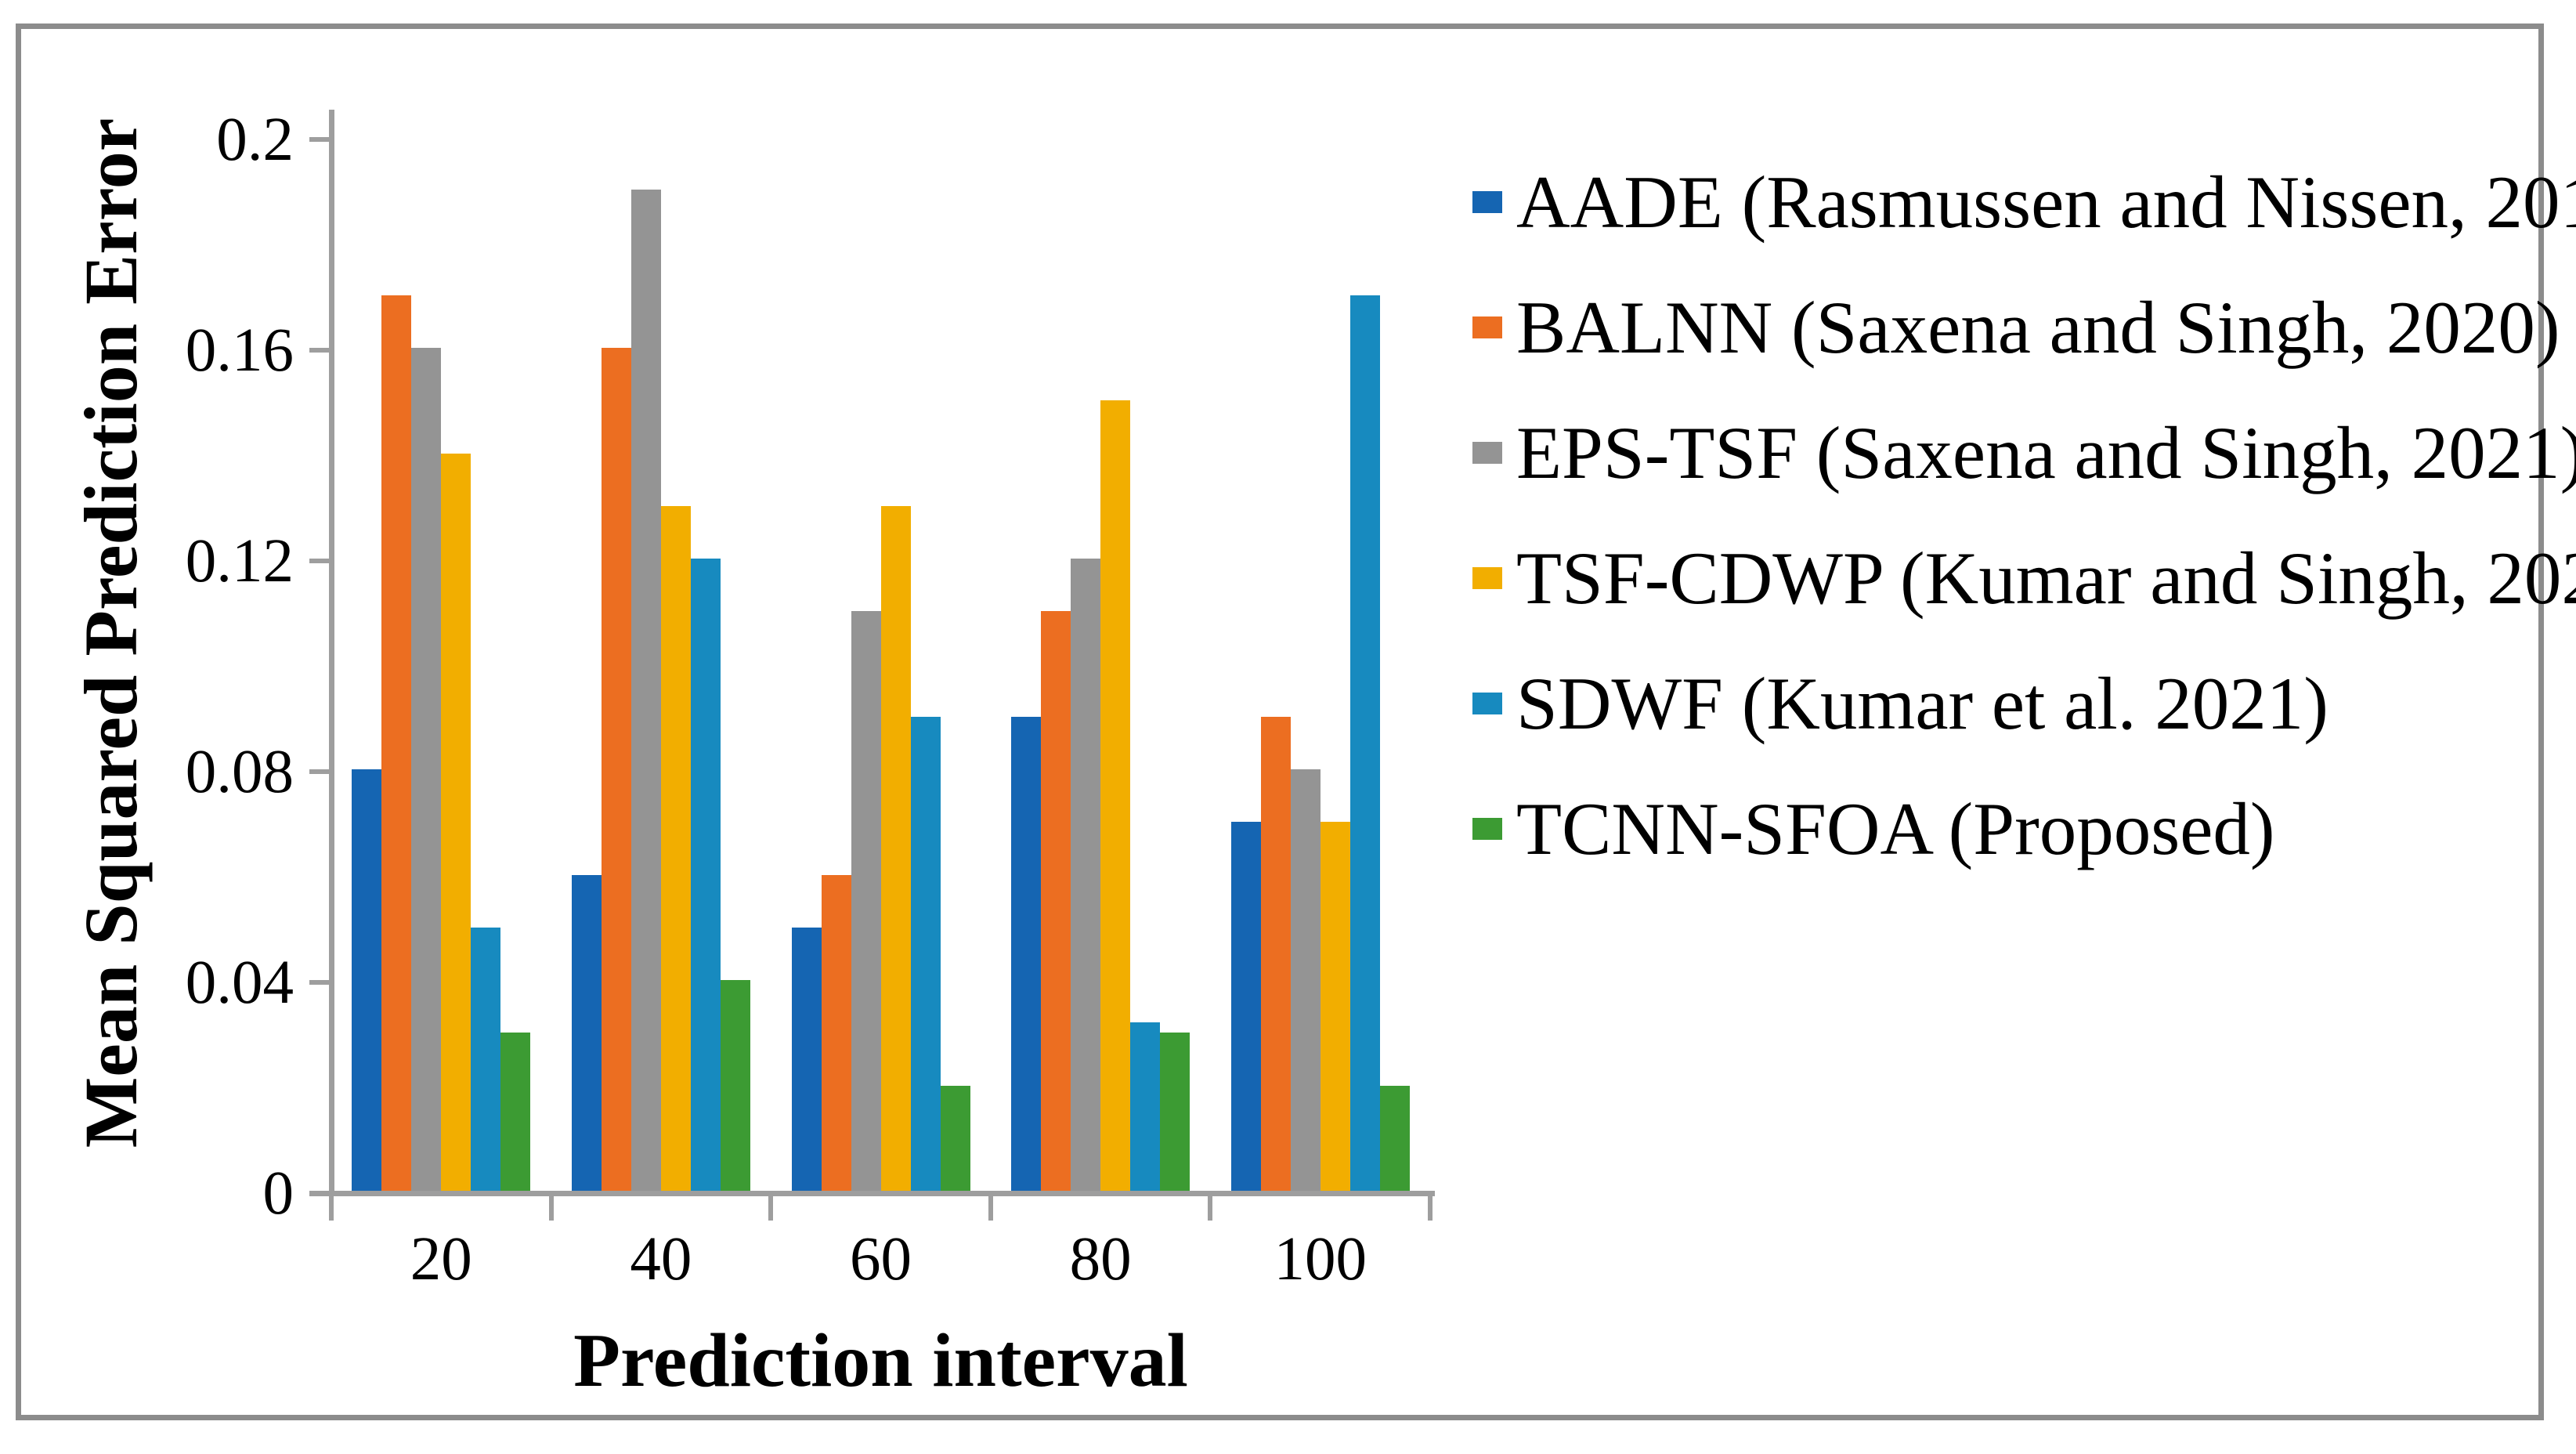  Describe the element at coordinates (255, 140) in the screenshot. I see `y-tick-label: 0.2` at that location.